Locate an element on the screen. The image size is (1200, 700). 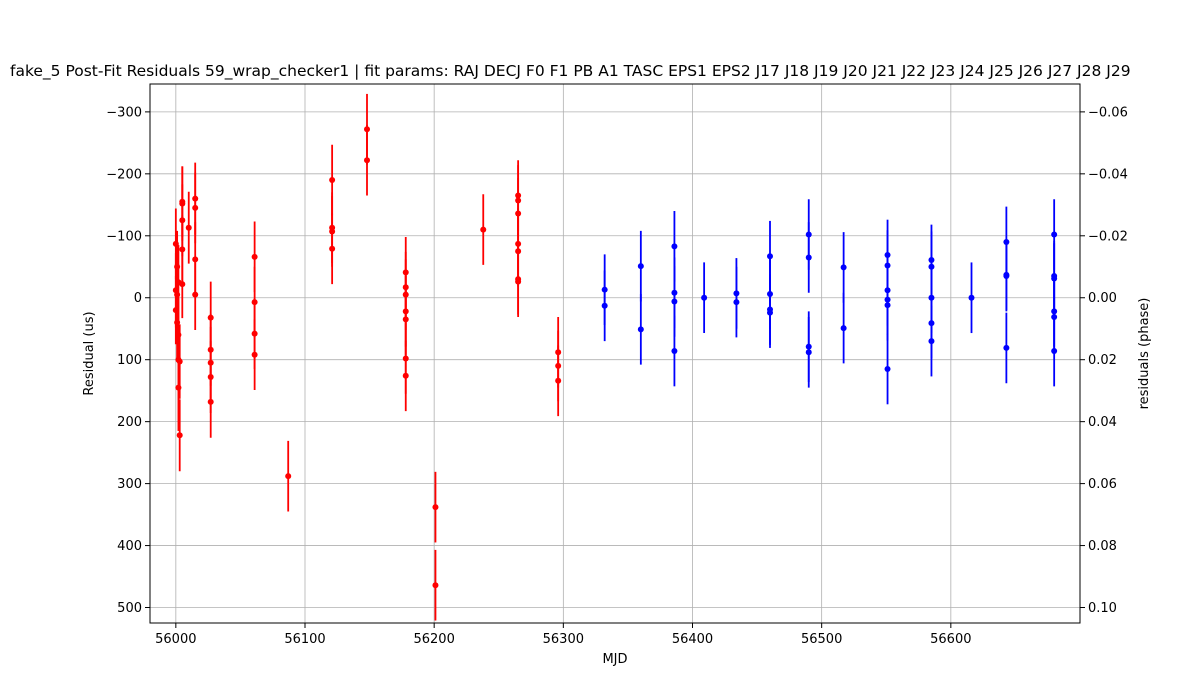
y-axis-right: −0.06 −0.04 −0.02 0.00 0.02 0.04 0.06 0.08 0.10 is located at coordinates (1104, 360).